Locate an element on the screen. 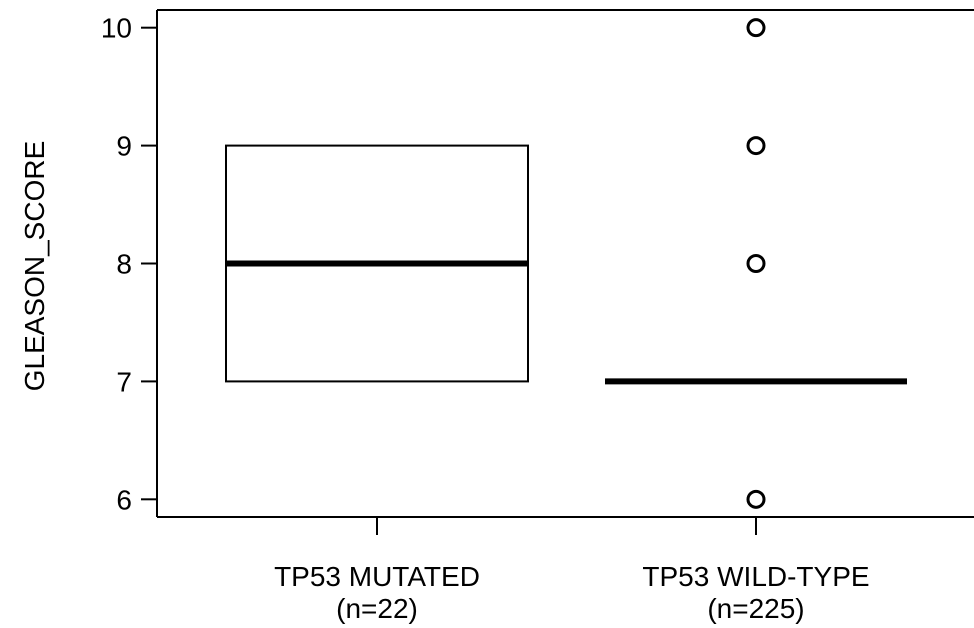 This screenshot has height=628, width=974. y-tick-label: 7 is located at coordinates (124, 381).